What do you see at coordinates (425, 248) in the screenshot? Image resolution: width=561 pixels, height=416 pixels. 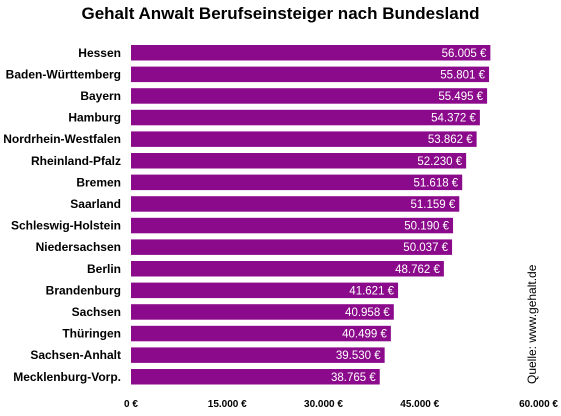 I see `value-label: 50.037 €` at bounding box center [425, 248].